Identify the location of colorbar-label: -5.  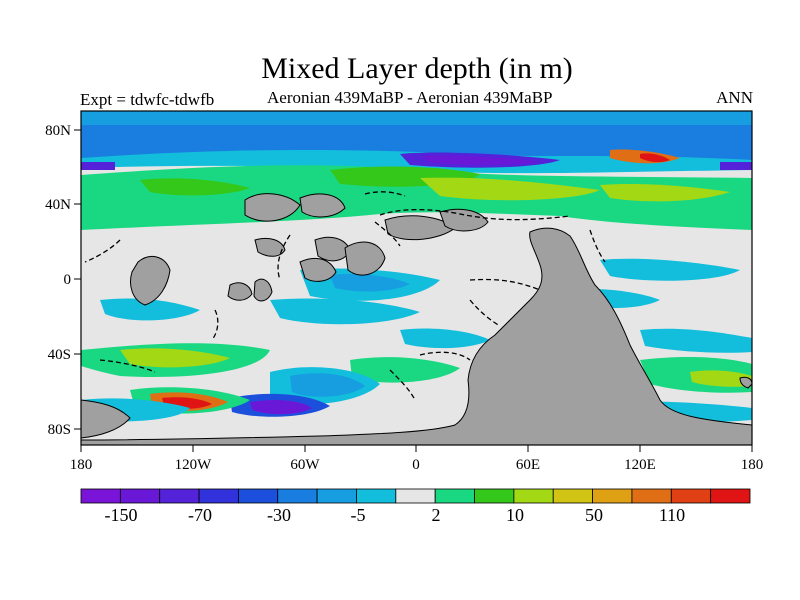
(358, 515).